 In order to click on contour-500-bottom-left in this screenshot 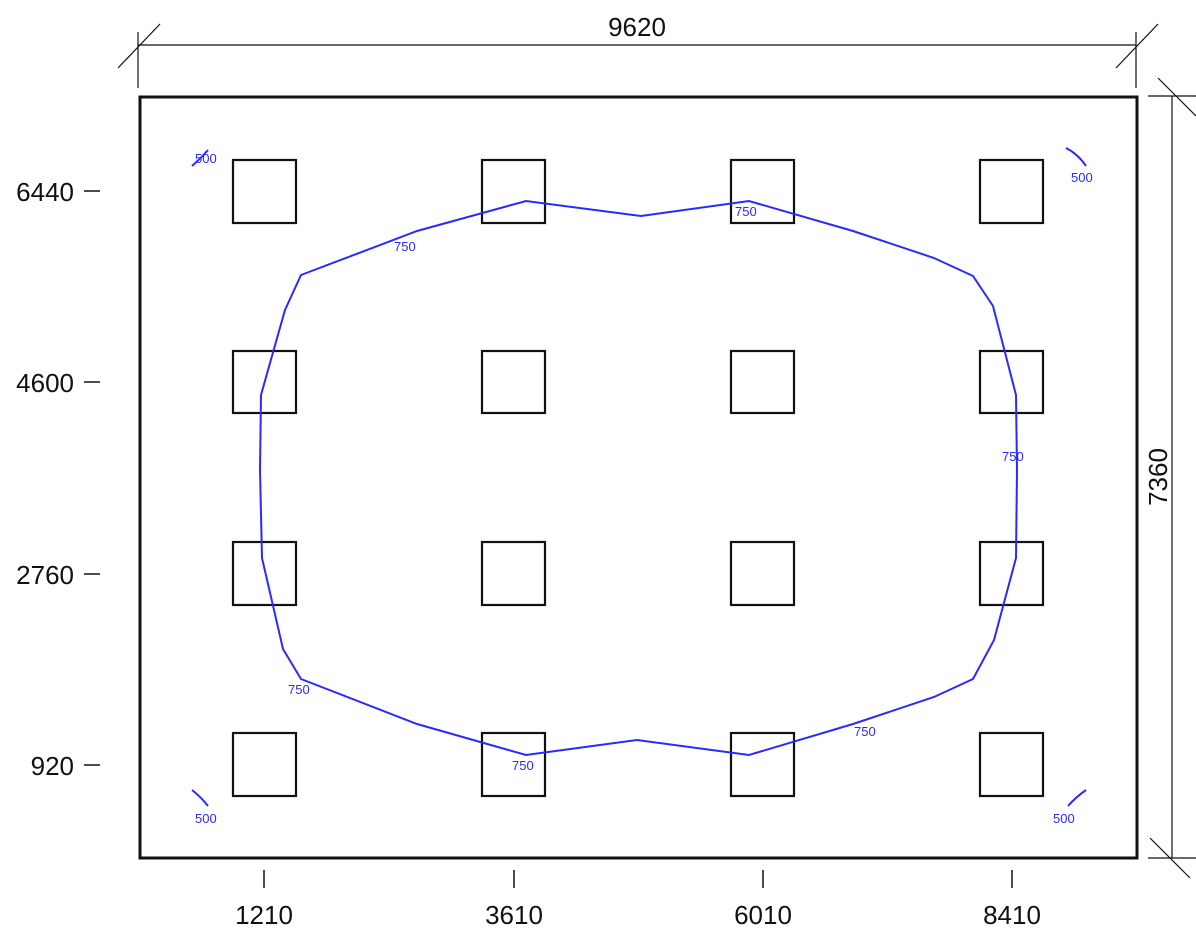, I will do `click(200, 798)`.